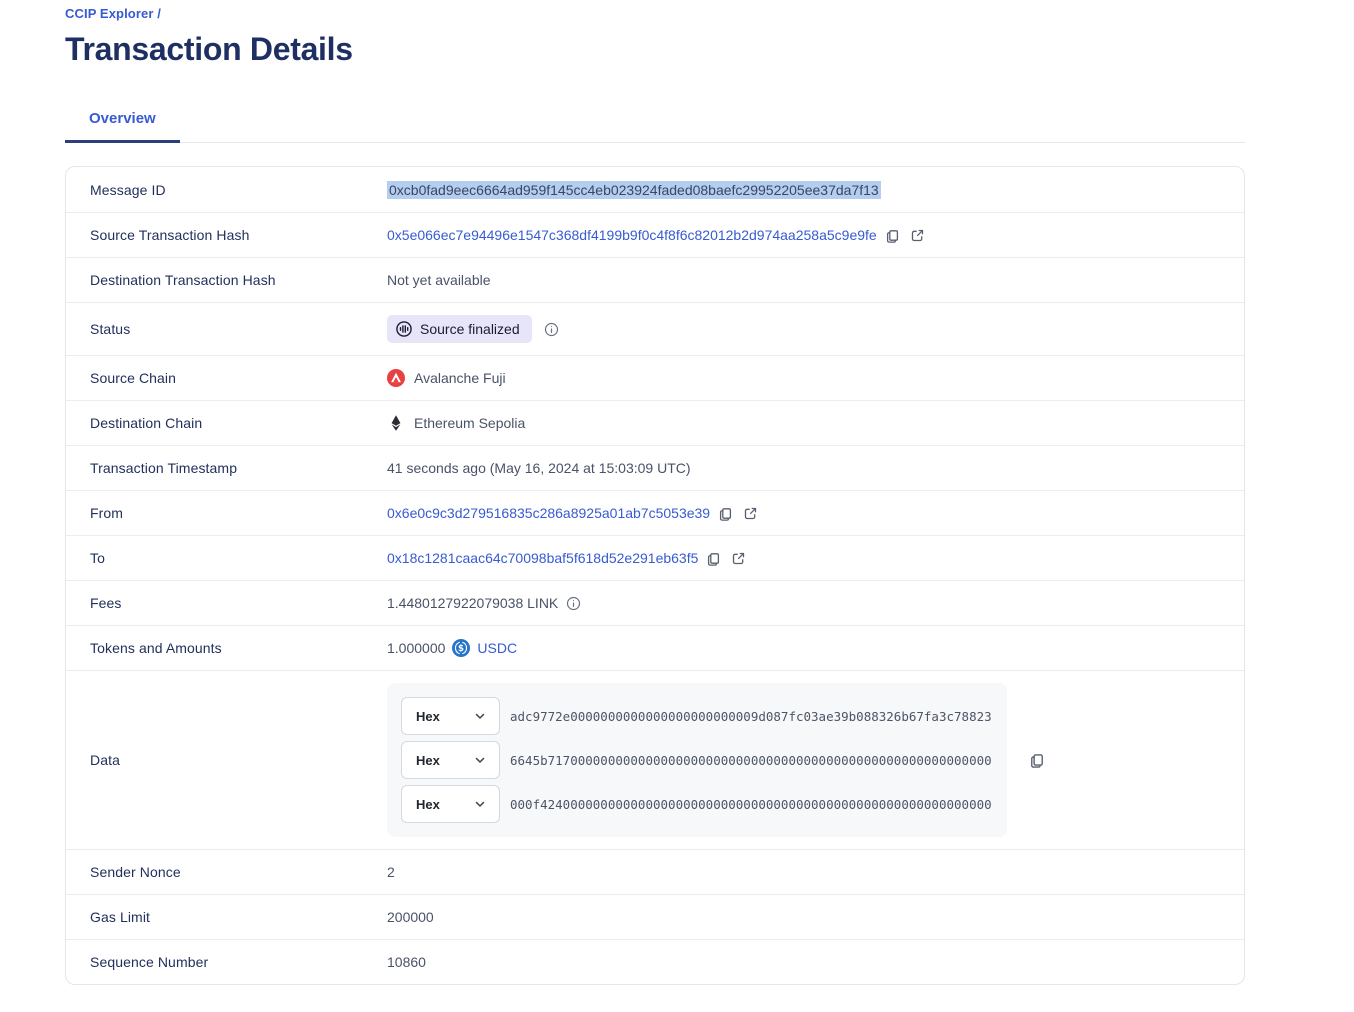 Image resolution: width=1354 pixels, height=1012 pixels. Describe the element at coordinates (135, 872) in the screenshot. I see `row-label: Sender Nonce` at that location.